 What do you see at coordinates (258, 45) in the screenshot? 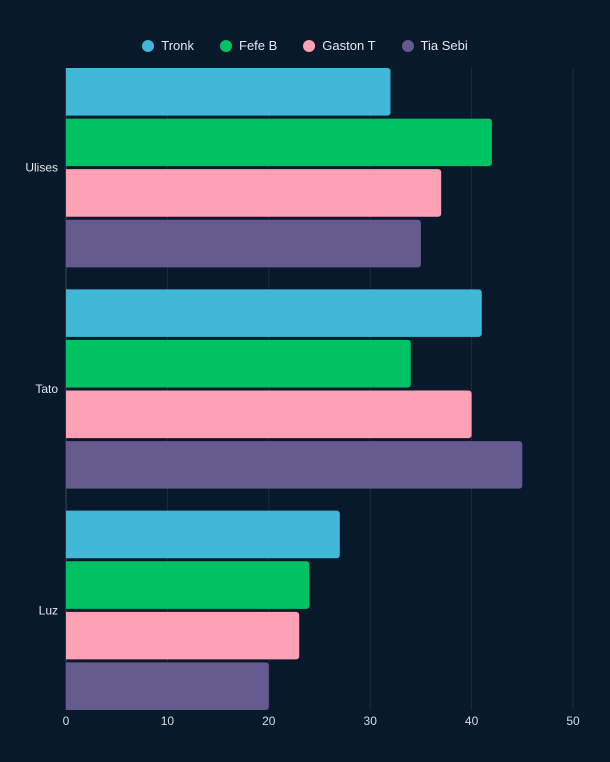
I see `legend-label: Fefe B` at bounding box center [258, 45].